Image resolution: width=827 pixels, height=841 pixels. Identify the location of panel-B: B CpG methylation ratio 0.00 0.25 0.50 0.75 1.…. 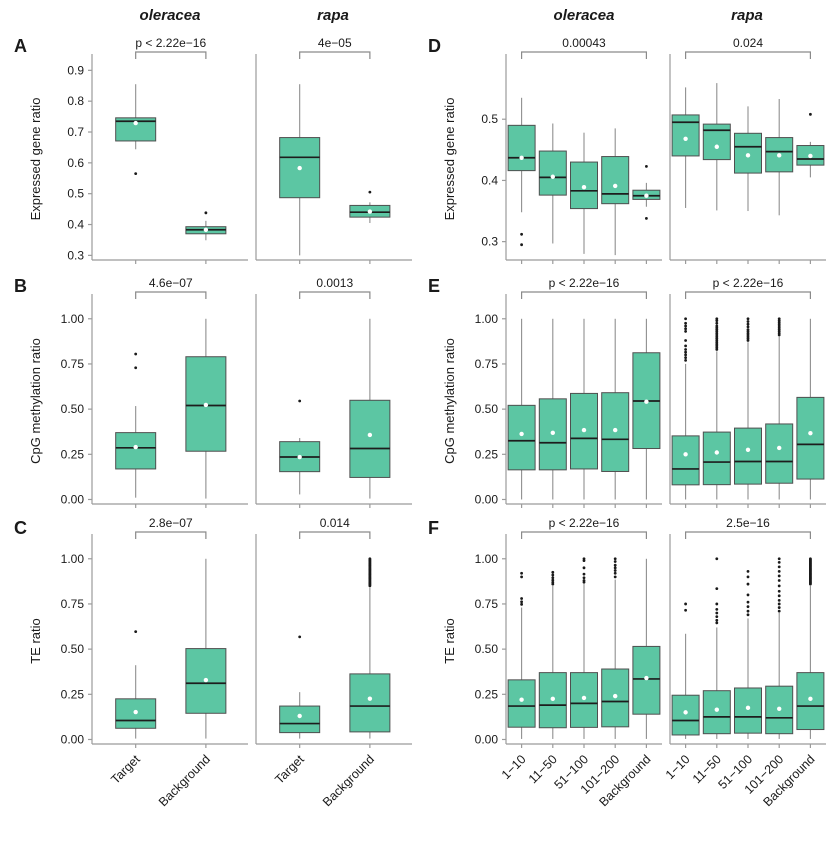
(207, 391).